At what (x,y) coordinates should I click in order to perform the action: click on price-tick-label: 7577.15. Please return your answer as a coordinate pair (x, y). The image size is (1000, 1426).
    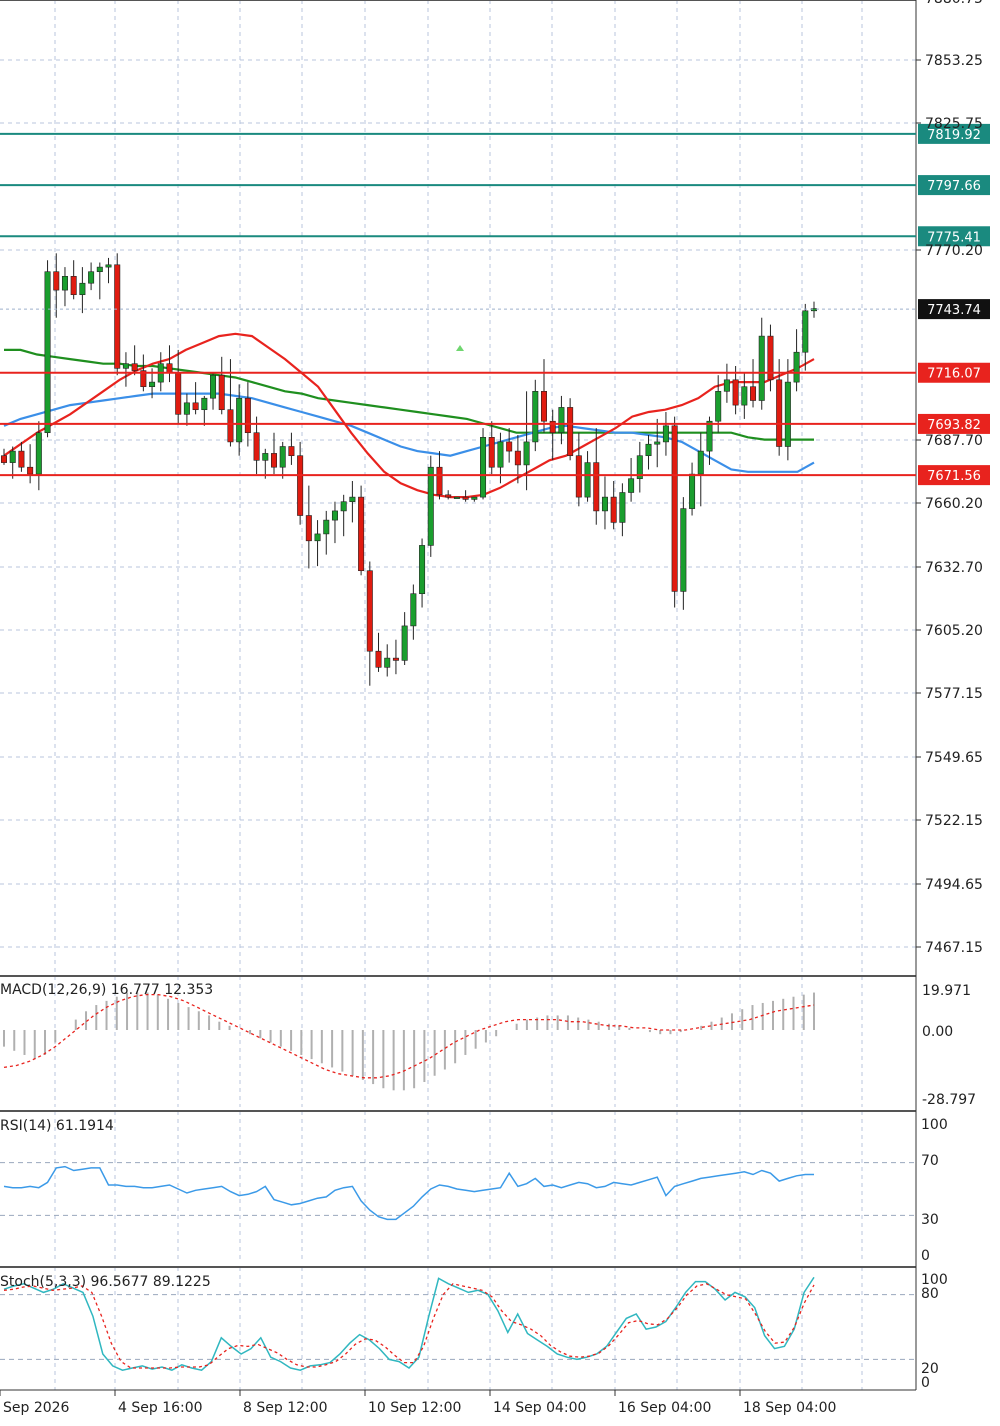
    Looking at the image, I should click on (954, 694).